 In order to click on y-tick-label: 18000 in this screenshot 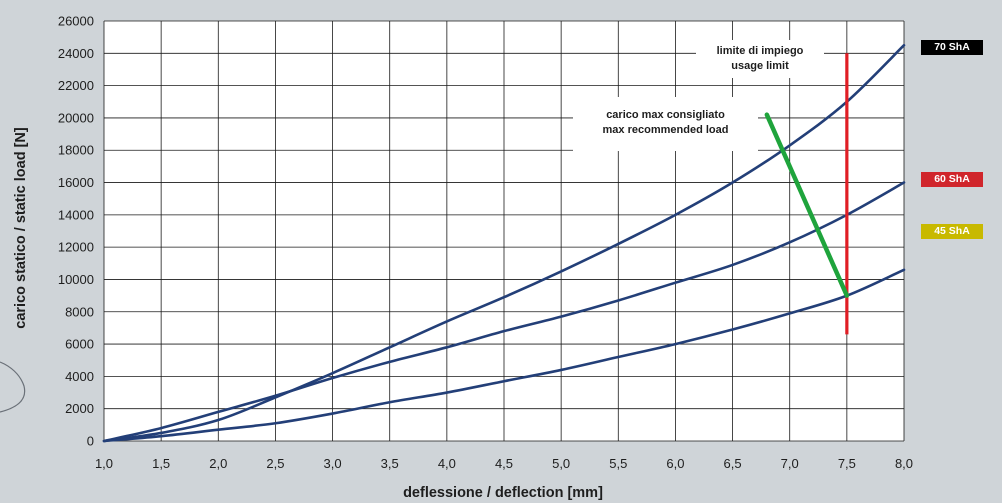, I will do `click(76, 150)`.